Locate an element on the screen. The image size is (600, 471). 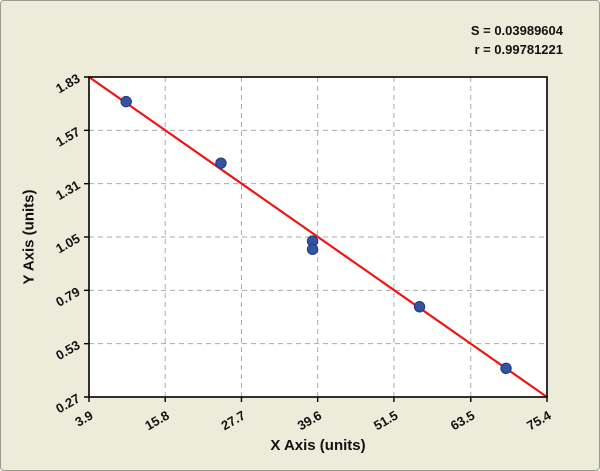
y-tick-label: 1.83 is located at coordinates (67, 84).